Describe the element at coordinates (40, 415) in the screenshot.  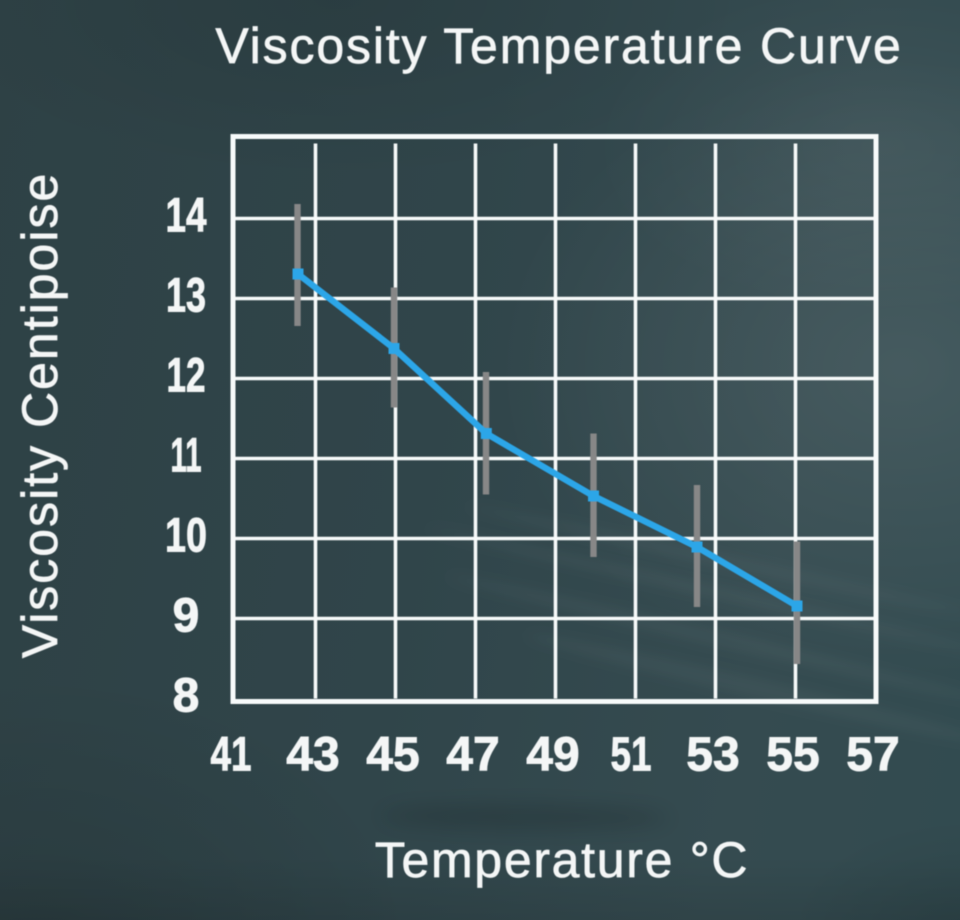
I see `svg-text: Viscosity Centipoise` at that location.